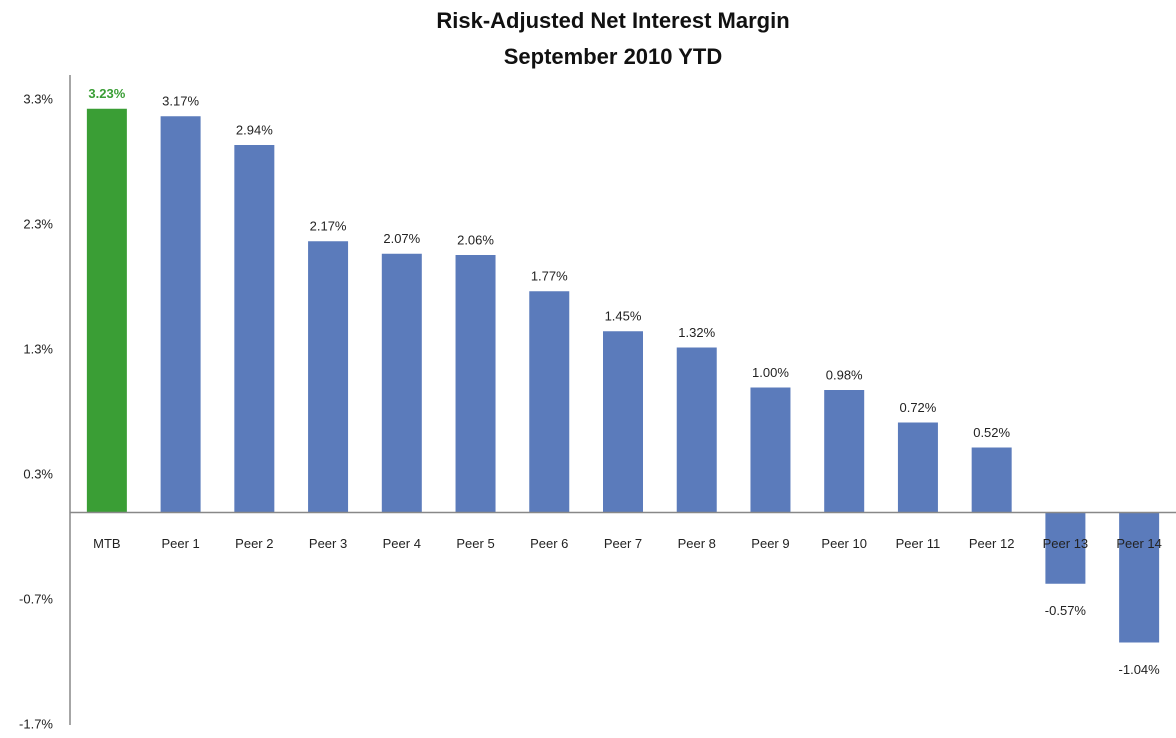 This screenshot has width=1176, height=738. I want to click on data-label: 2.94%, so click(254, 129).